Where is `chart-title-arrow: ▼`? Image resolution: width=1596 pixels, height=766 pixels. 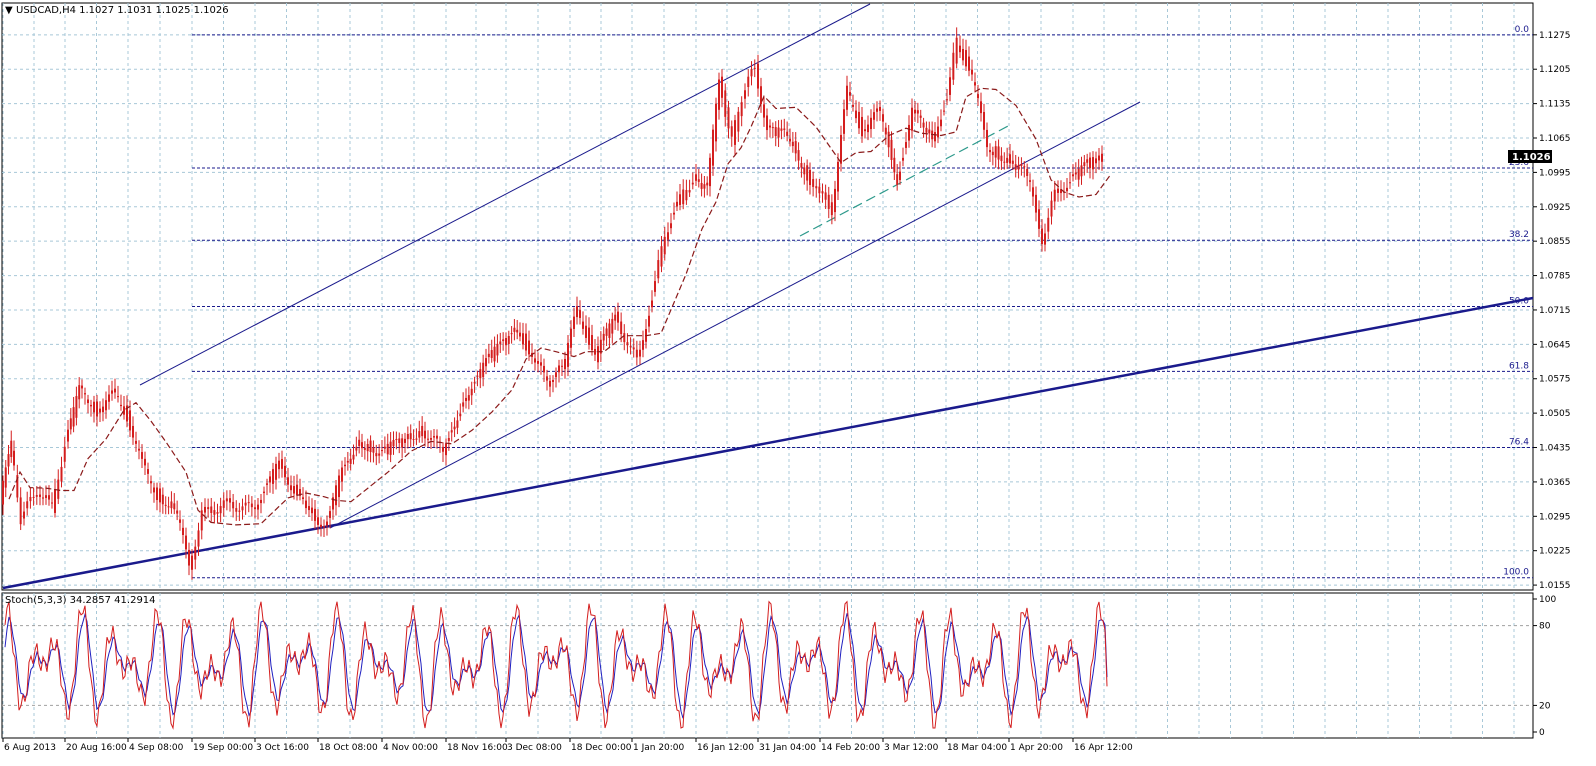
chart-title-arrow: ▼ is located at coordinates (9, 10).